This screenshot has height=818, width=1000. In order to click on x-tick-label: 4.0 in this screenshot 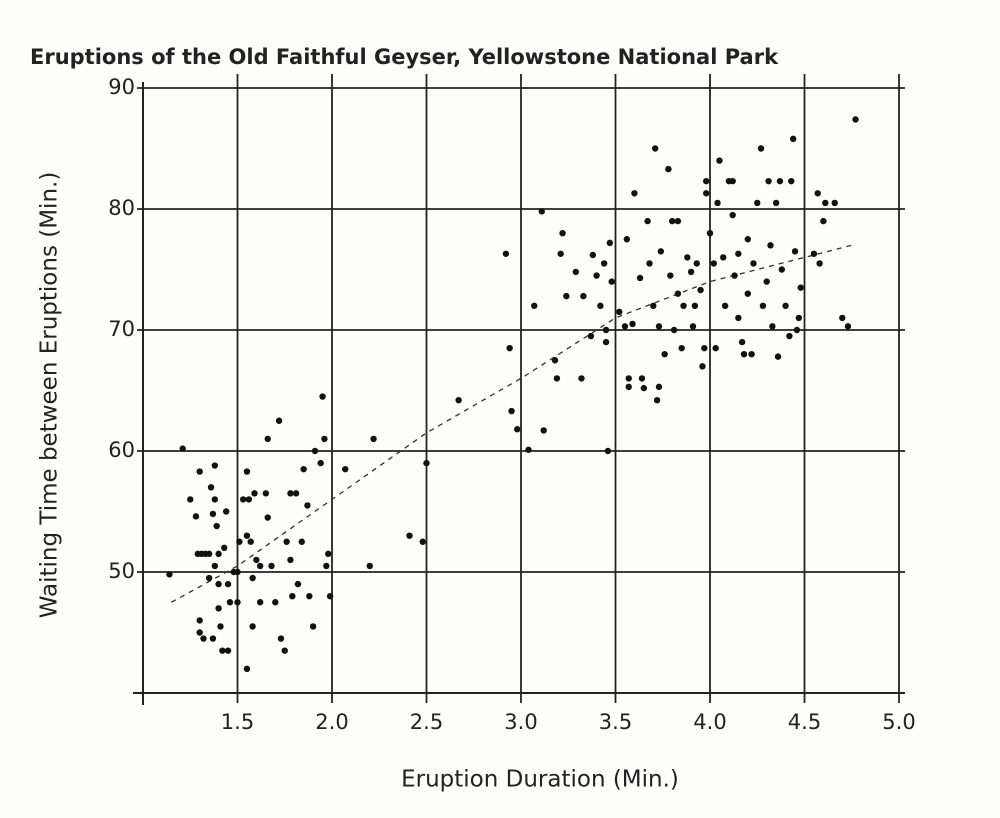, I will do `click(709, 722)`.